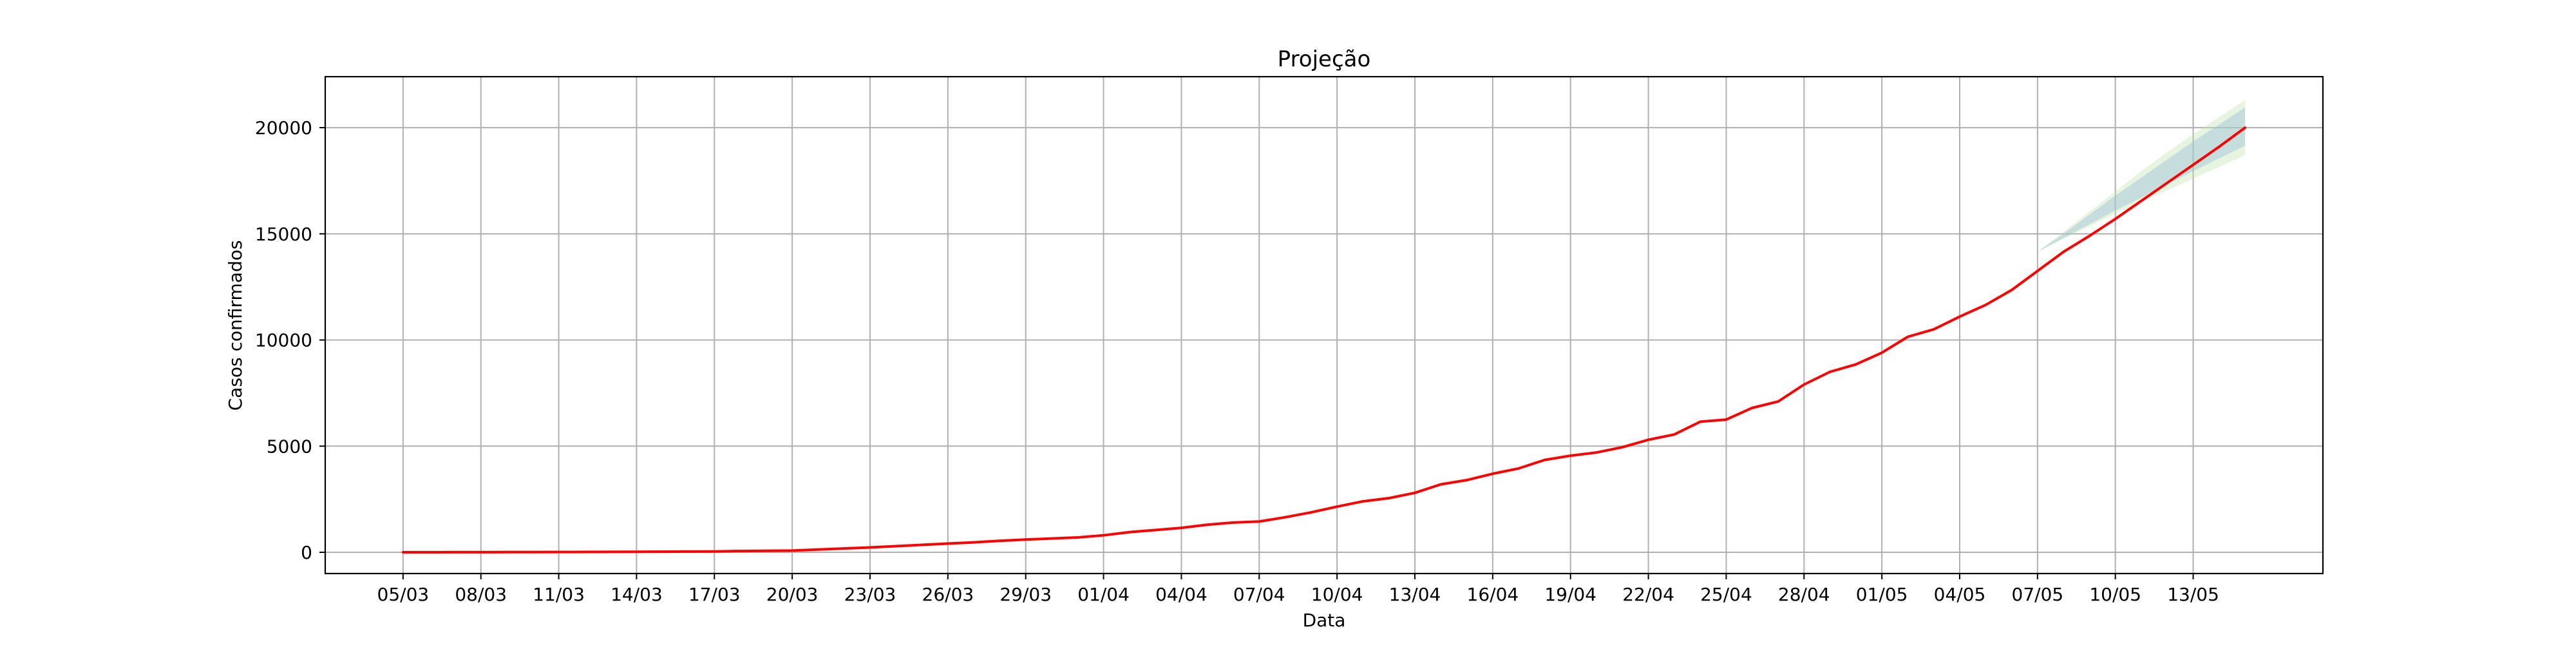 The width and height of the screenshot is (2576, 647). What do you see at coordinates (792, 594) in the screenshot?
I see `x-tick-label: 20/03` at bounding box center [792, 594].